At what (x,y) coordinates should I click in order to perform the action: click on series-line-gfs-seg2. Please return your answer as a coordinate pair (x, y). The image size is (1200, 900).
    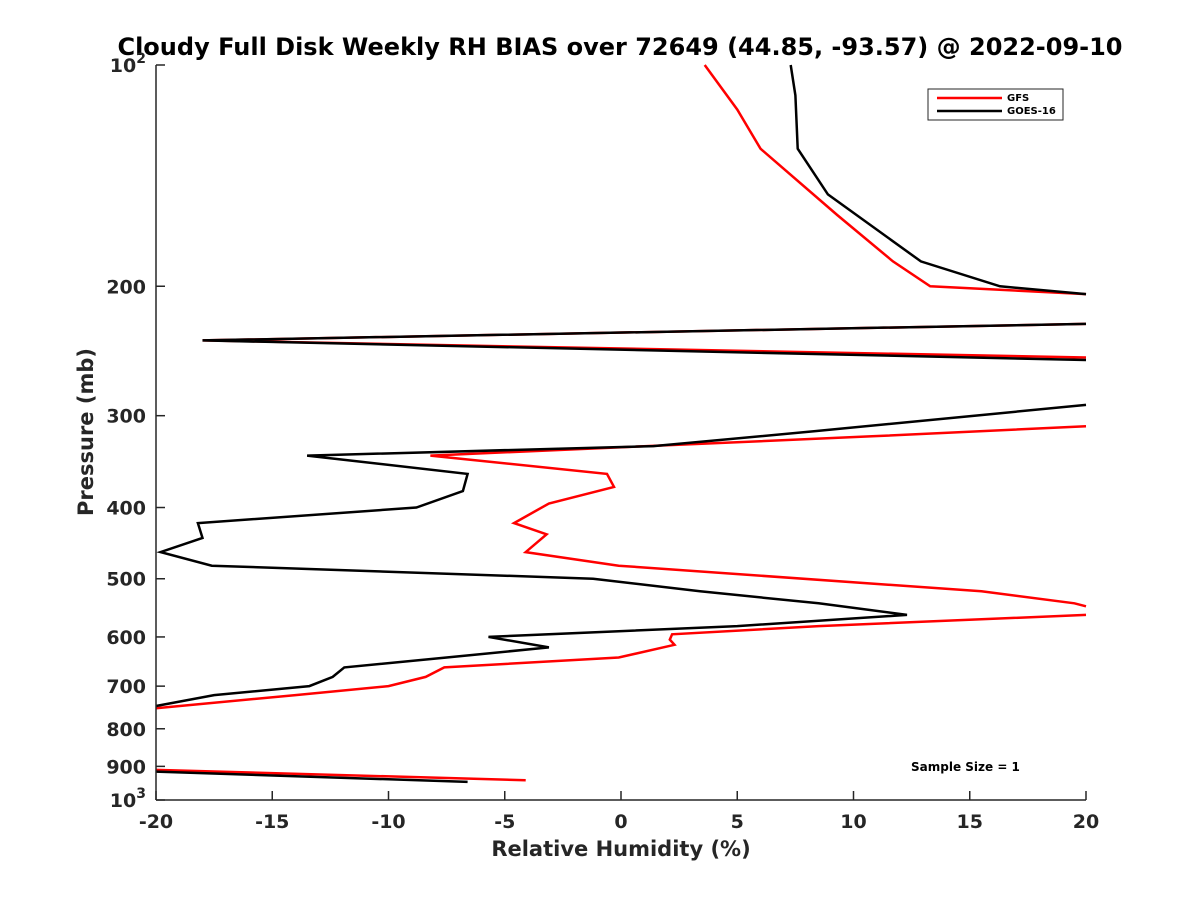
    Looking at the image, I should click on (644, 340).